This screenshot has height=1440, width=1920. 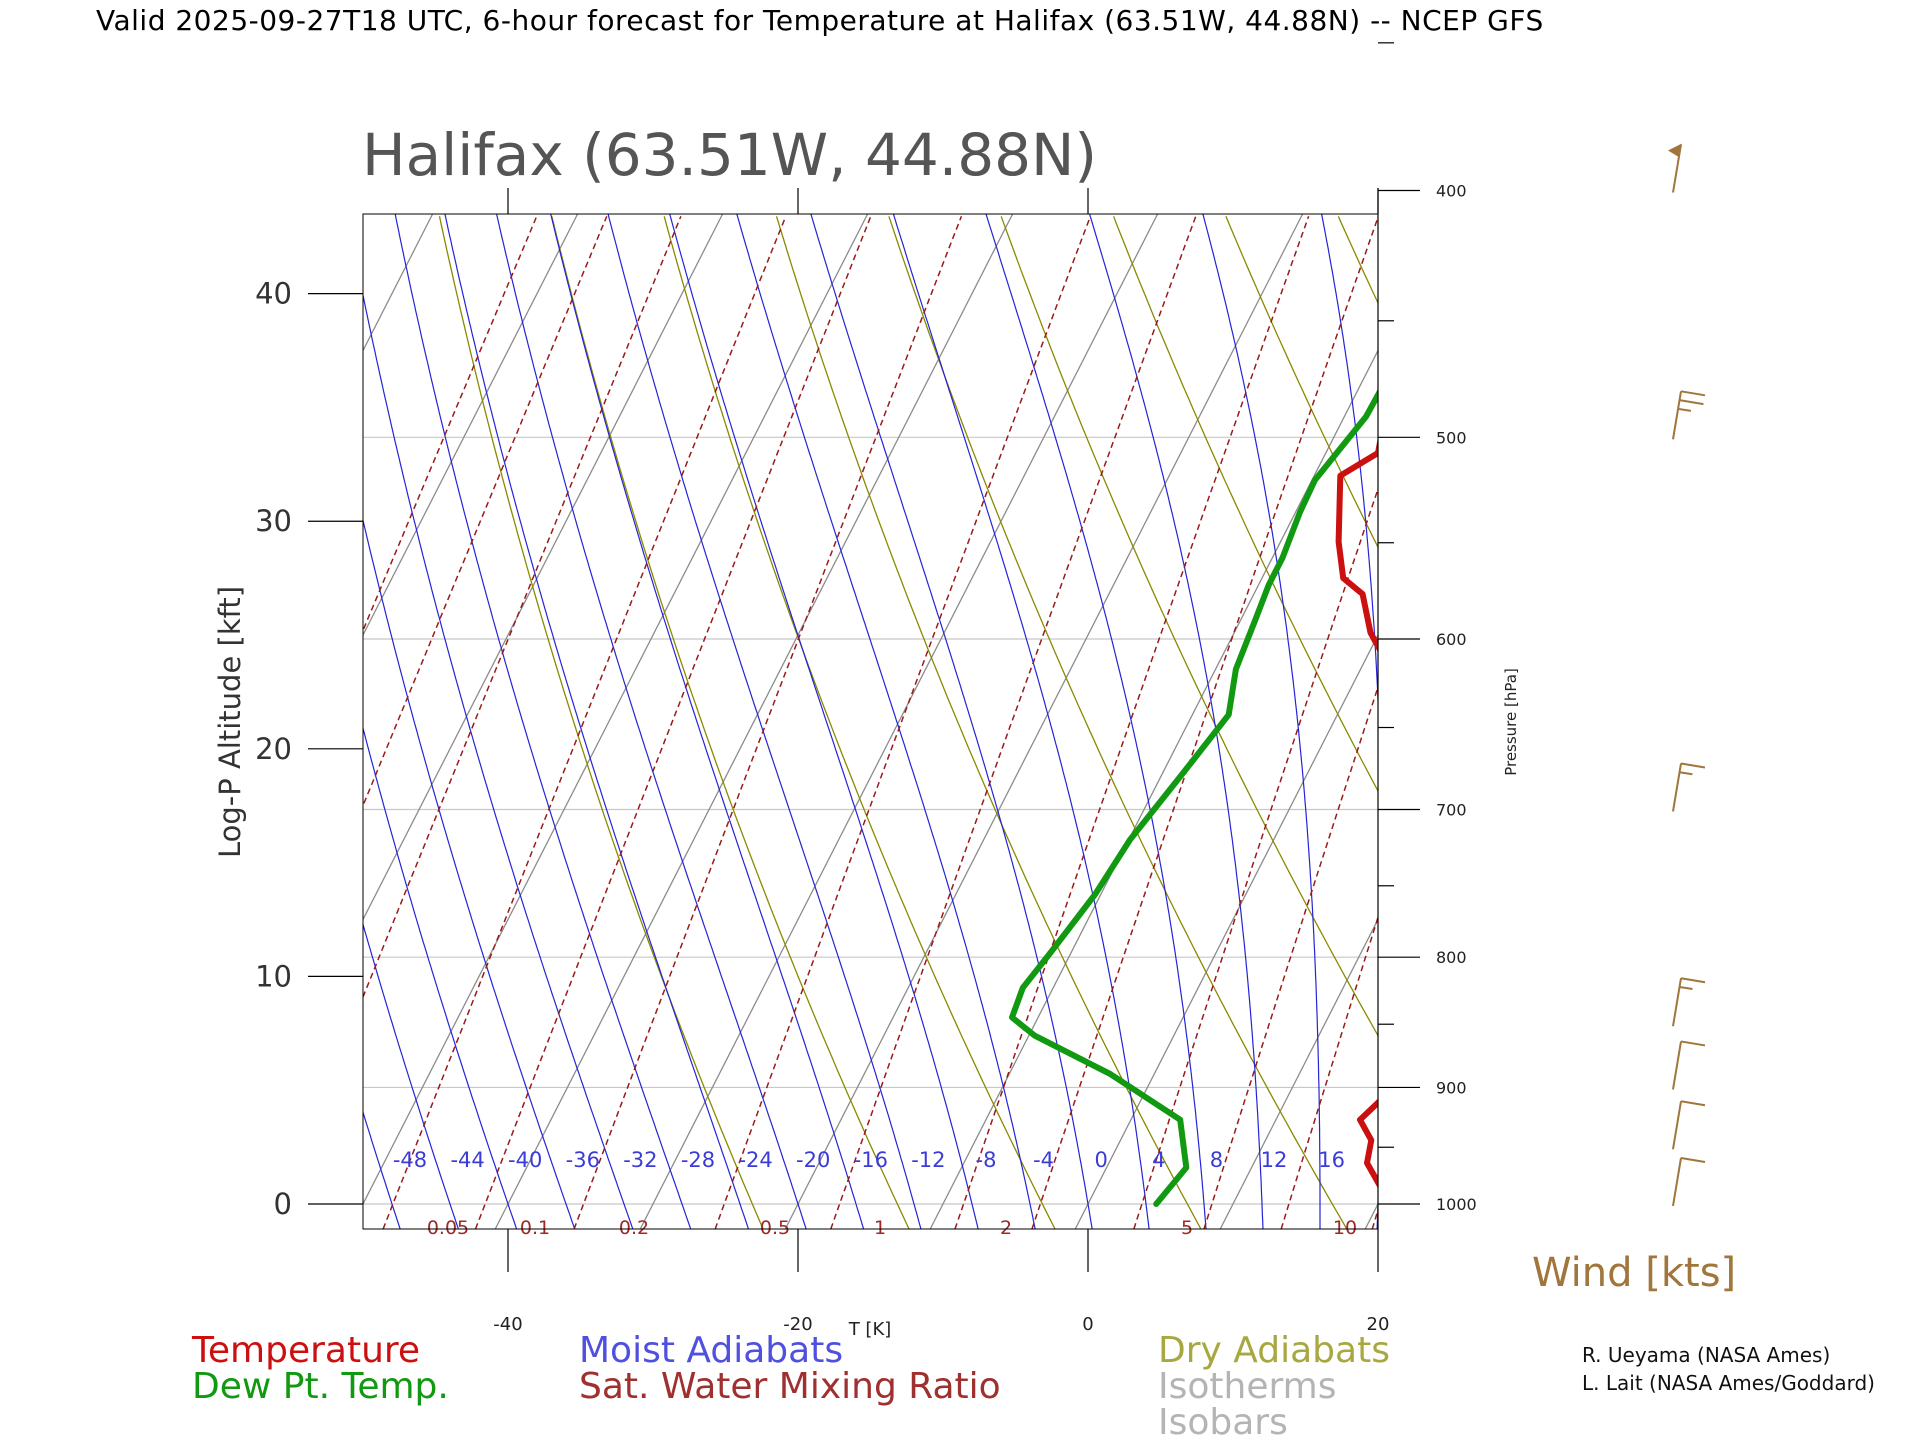 I want to click on station-label: Halifax (63.51W, 44.88N), so click(x=729, y=155).